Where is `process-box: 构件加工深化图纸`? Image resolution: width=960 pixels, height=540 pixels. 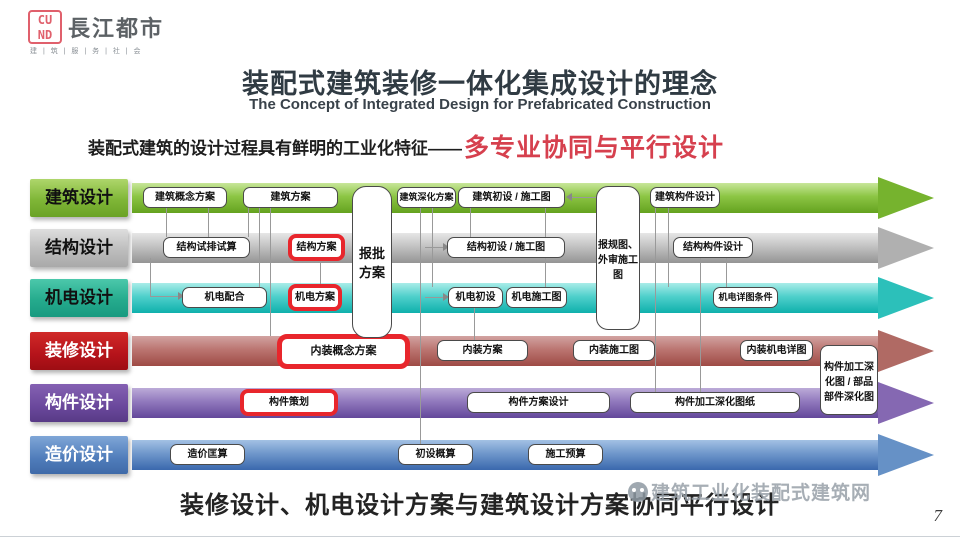 process-box: 构件加工深化图纸 is located at coordinates (715, 402).